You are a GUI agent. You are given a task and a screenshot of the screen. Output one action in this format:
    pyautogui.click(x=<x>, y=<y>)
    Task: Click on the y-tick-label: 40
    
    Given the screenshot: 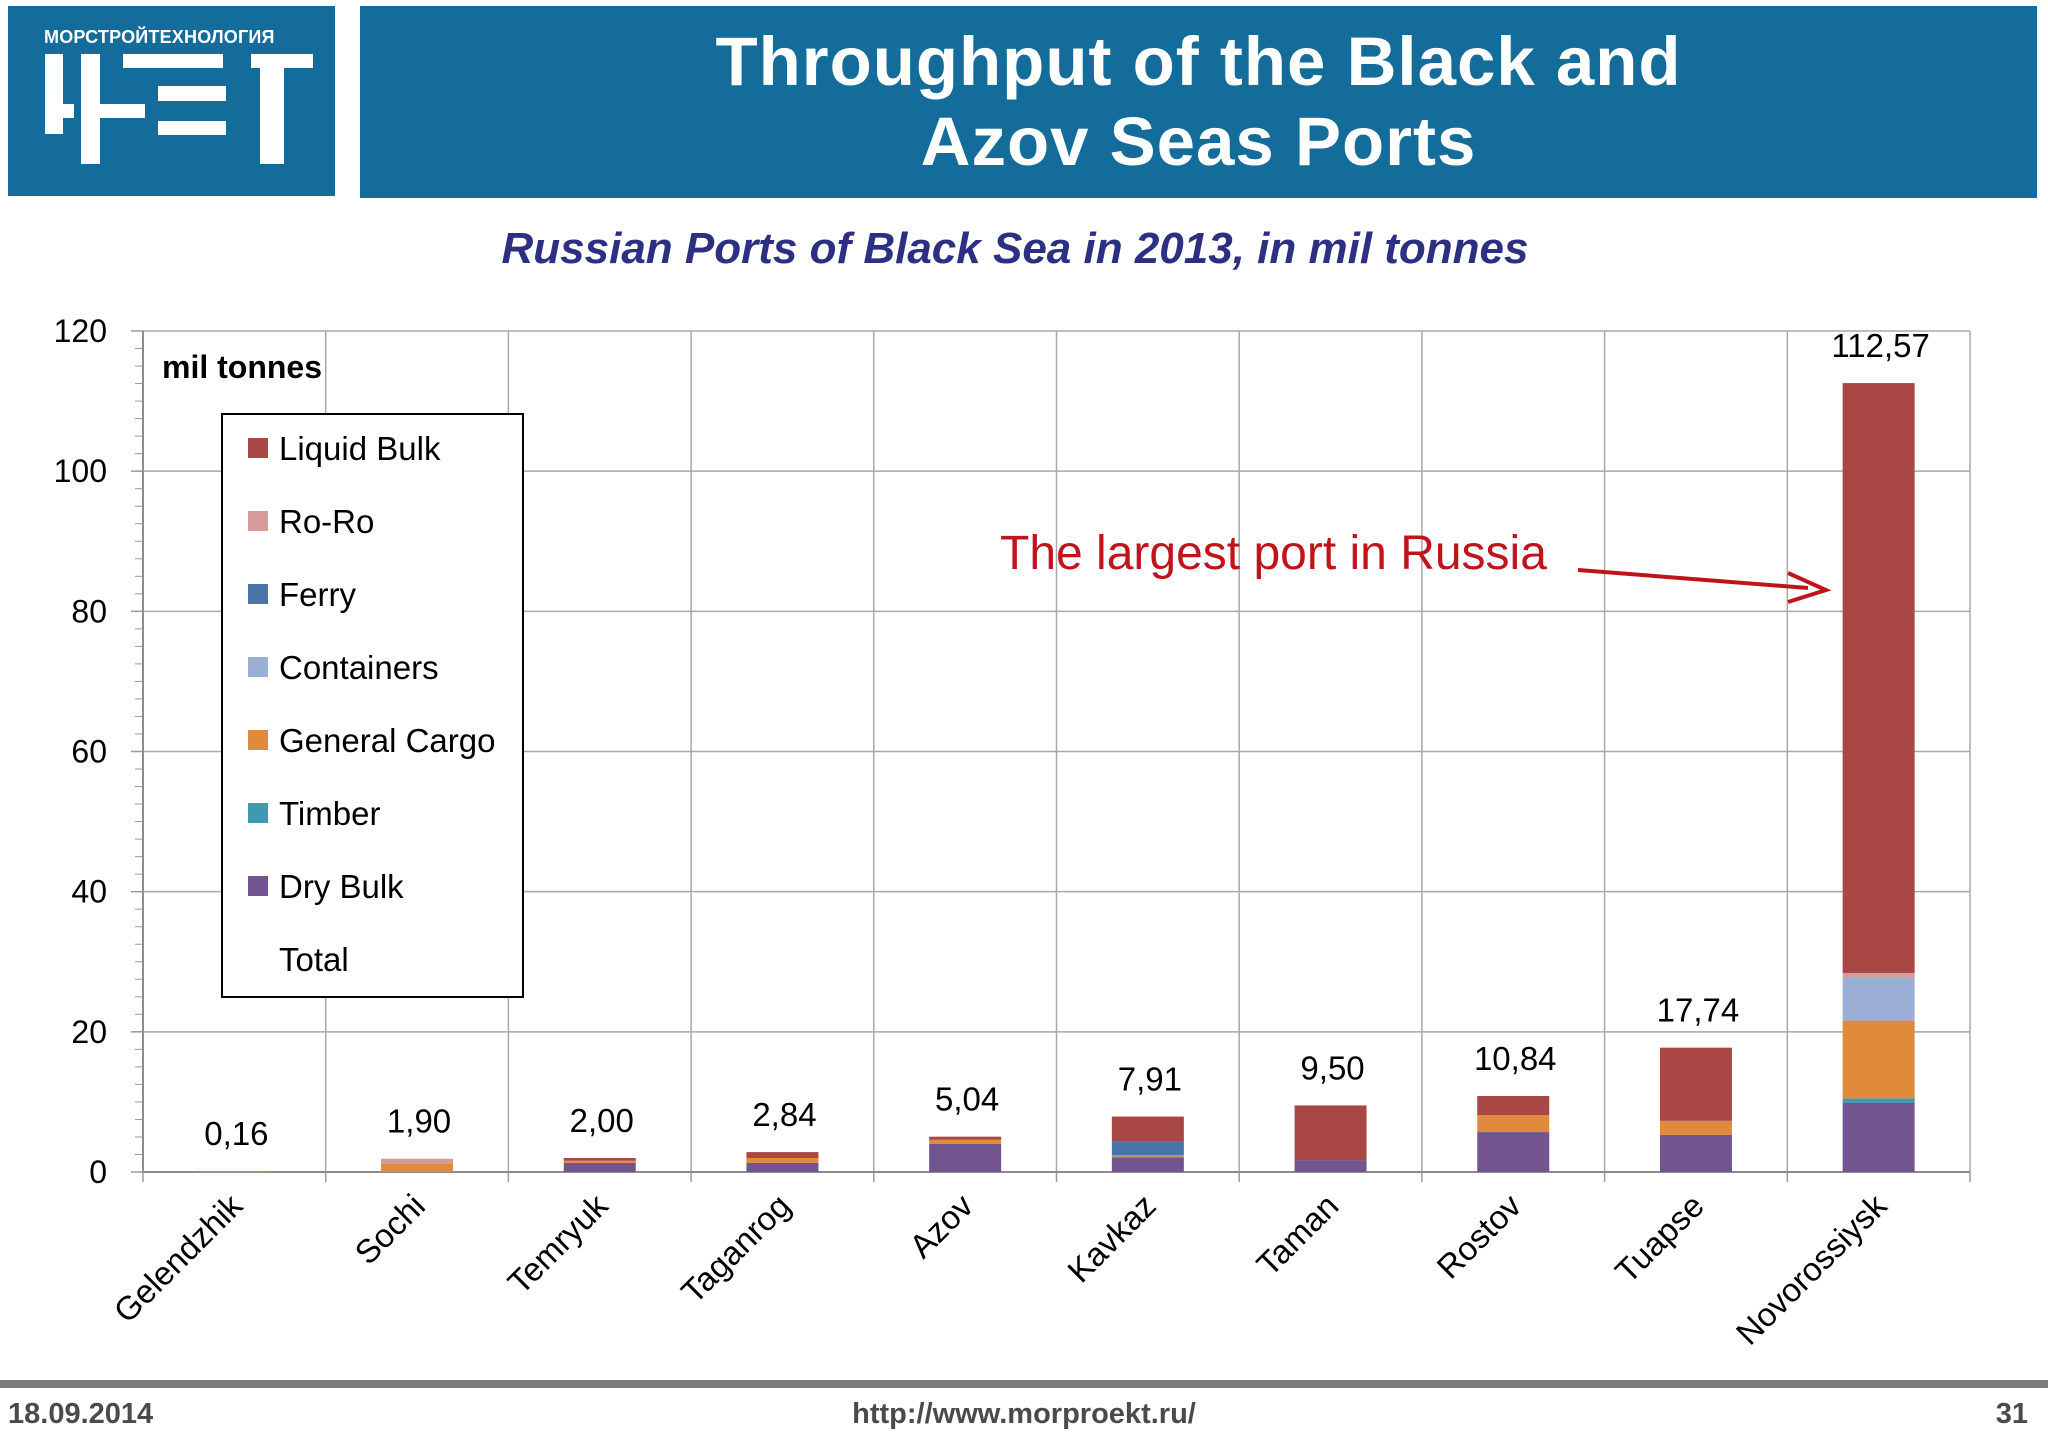 What is the action you would take?
    pyautogui.click(x=89, y=892)
    